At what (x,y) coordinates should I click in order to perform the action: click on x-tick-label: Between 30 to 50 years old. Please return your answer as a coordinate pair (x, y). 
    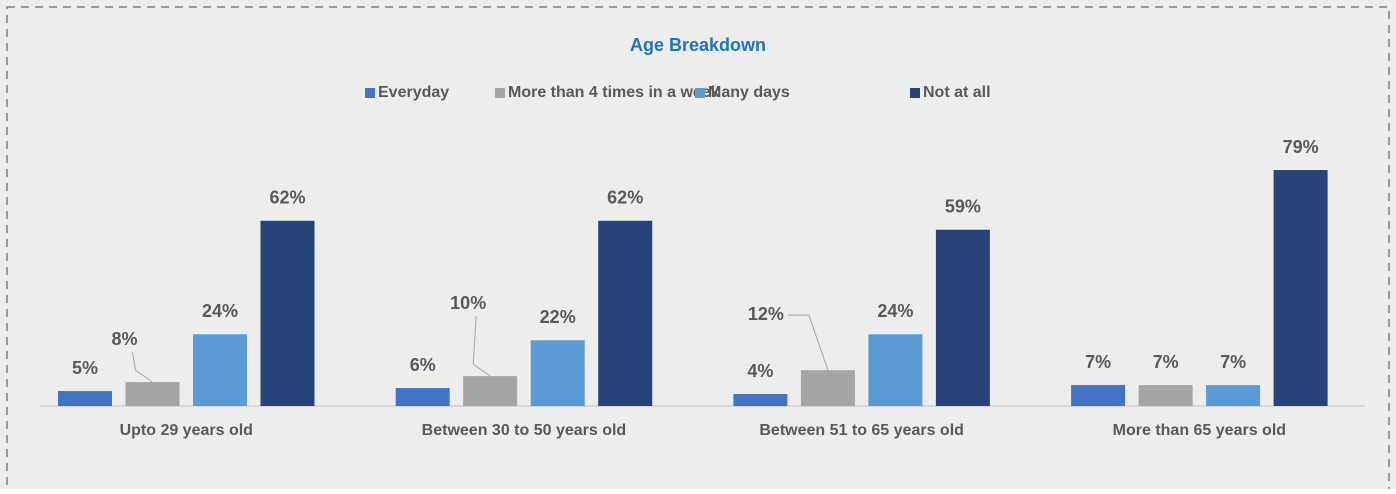
    Looking at the image, I should click on (524, 430).